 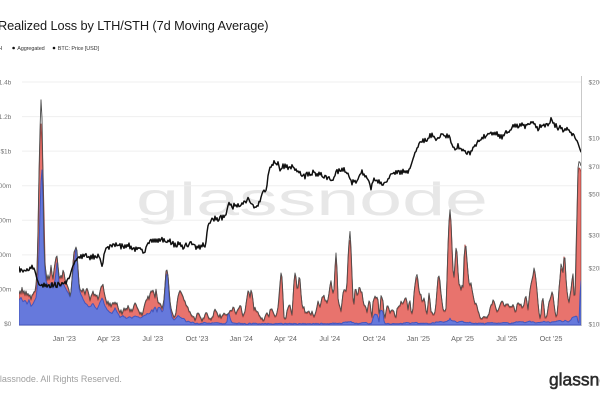 What do you see at coordinates (1, 49) in the screenshot?
I see `svg-text: STH` at bounding box center [1, 49].